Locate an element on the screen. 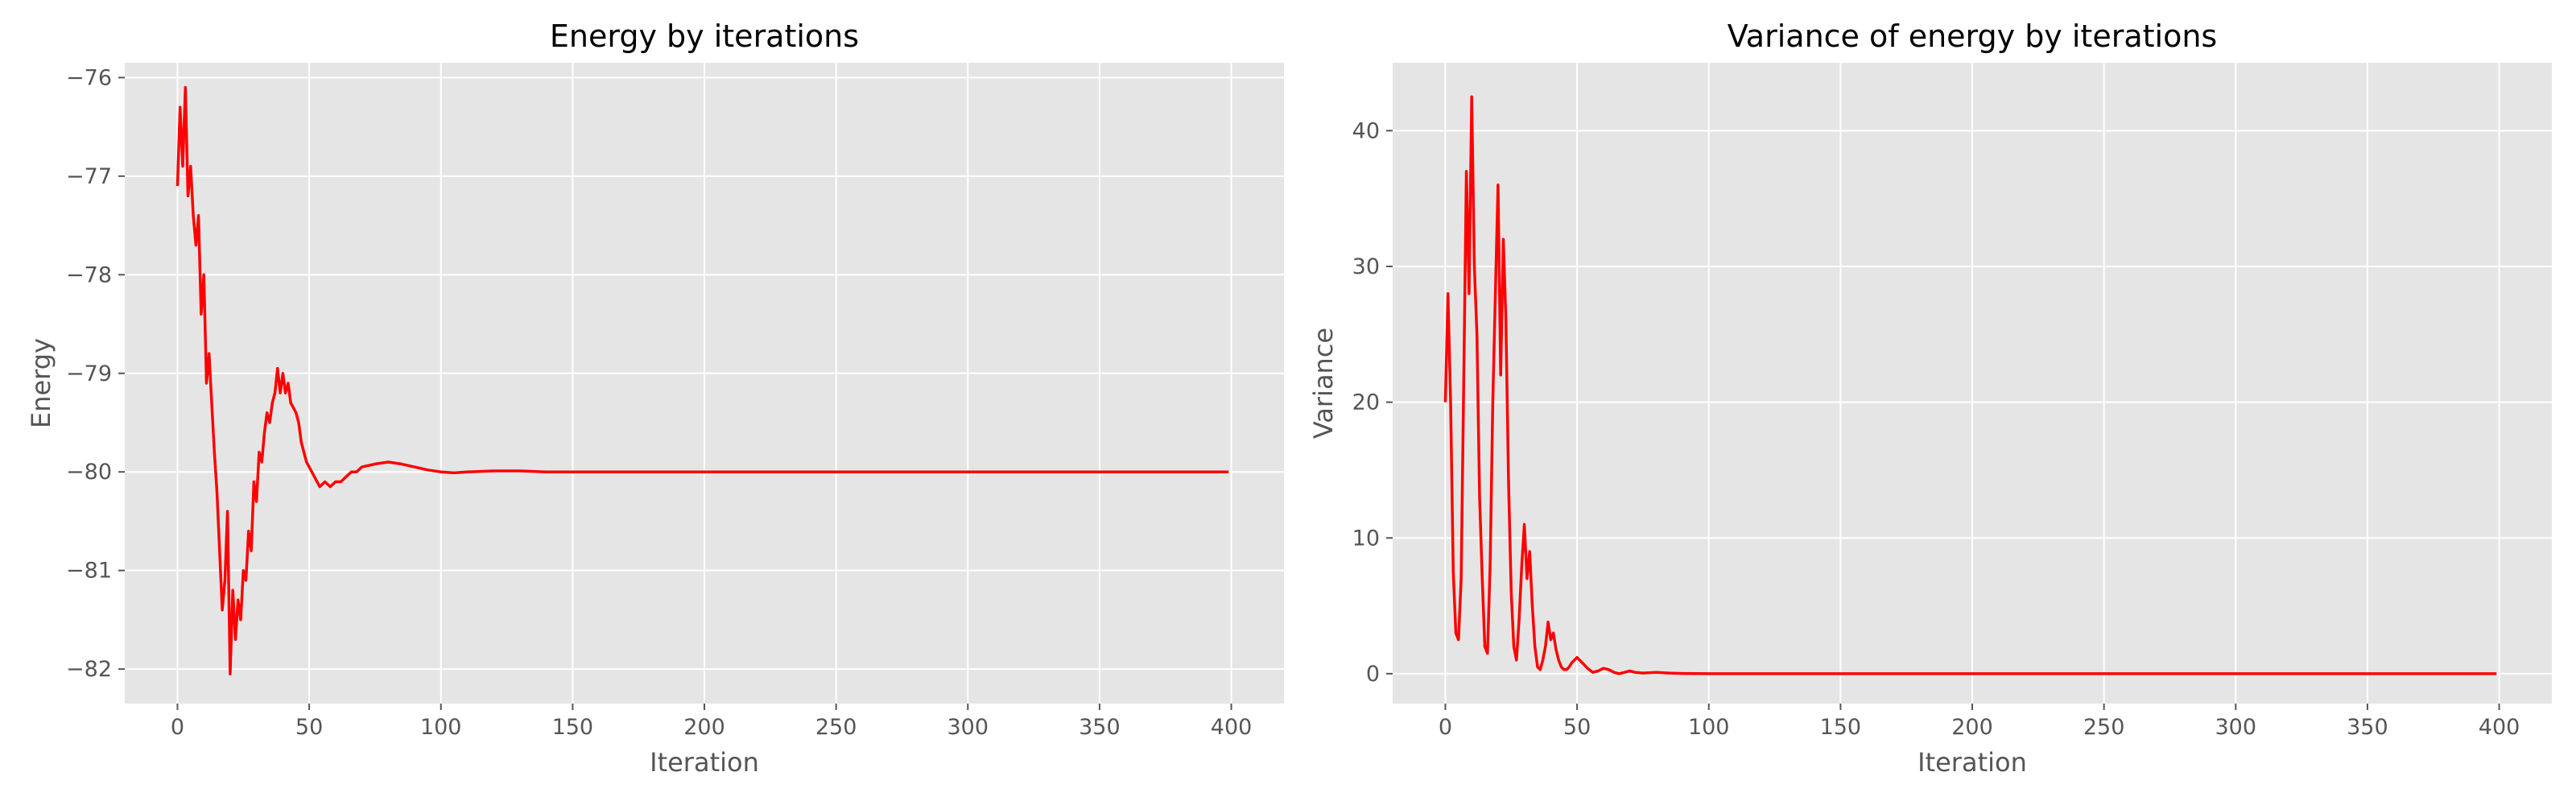 The image size is (2576, 805). energy-y-tick-label: −82 is located at coordinates (89, 669).